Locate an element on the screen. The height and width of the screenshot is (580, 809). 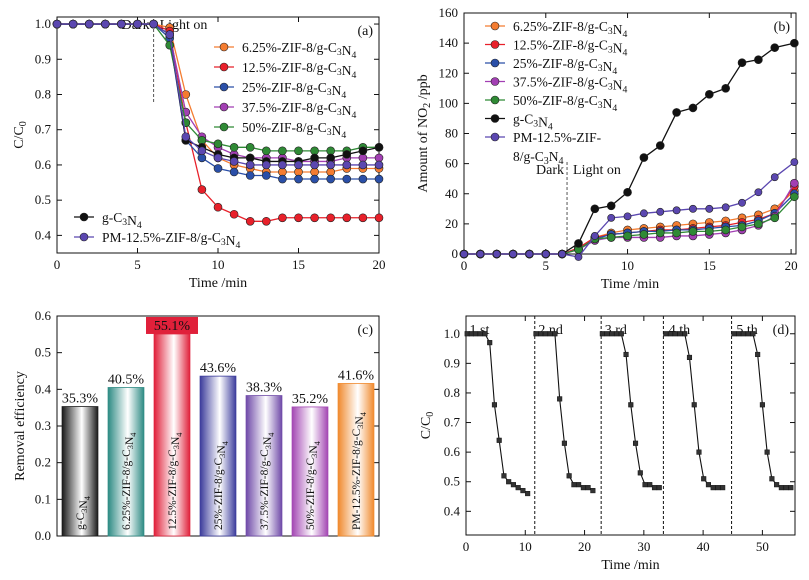
y-tick-label: 100 is located at coordinates (449, 102).